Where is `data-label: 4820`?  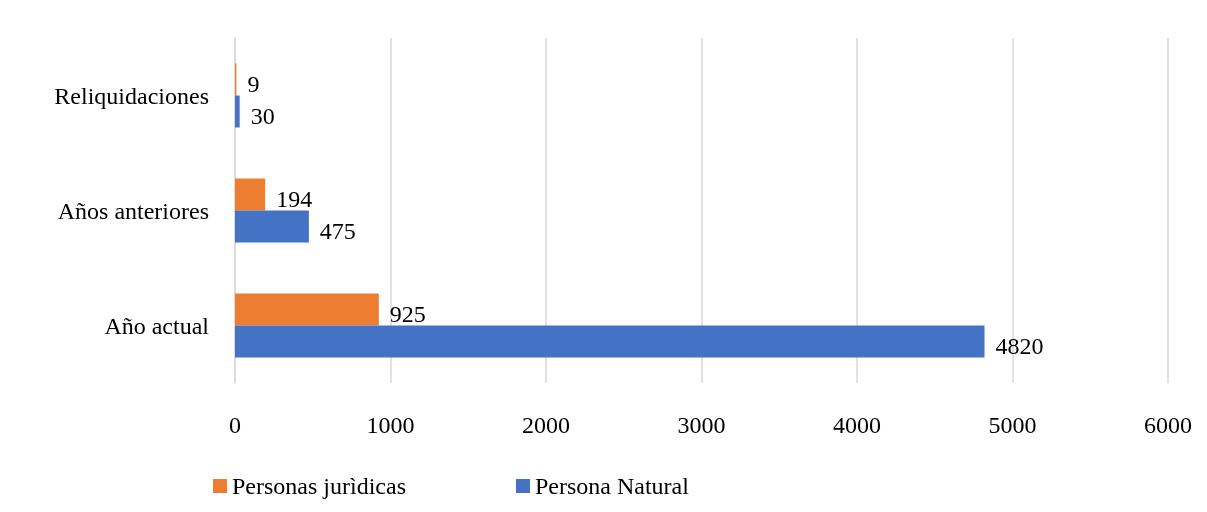 data-label: 4820 is located at coordinates (1019, 345).